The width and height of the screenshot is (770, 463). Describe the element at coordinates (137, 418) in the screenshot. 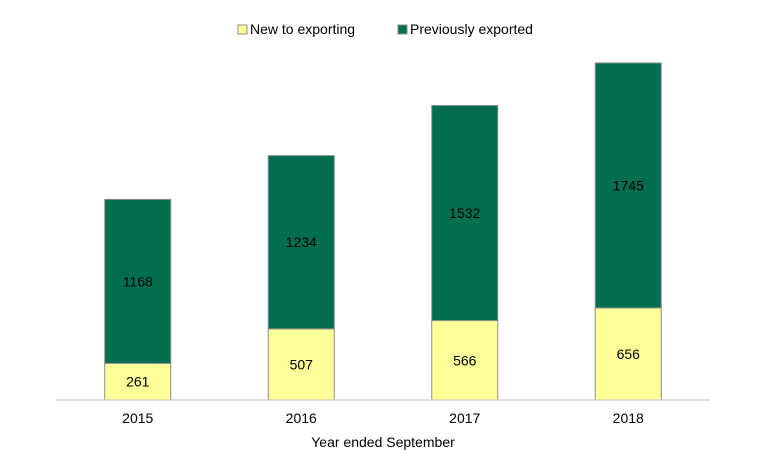

I see `x-tick-label-2015: 2015` at that location.